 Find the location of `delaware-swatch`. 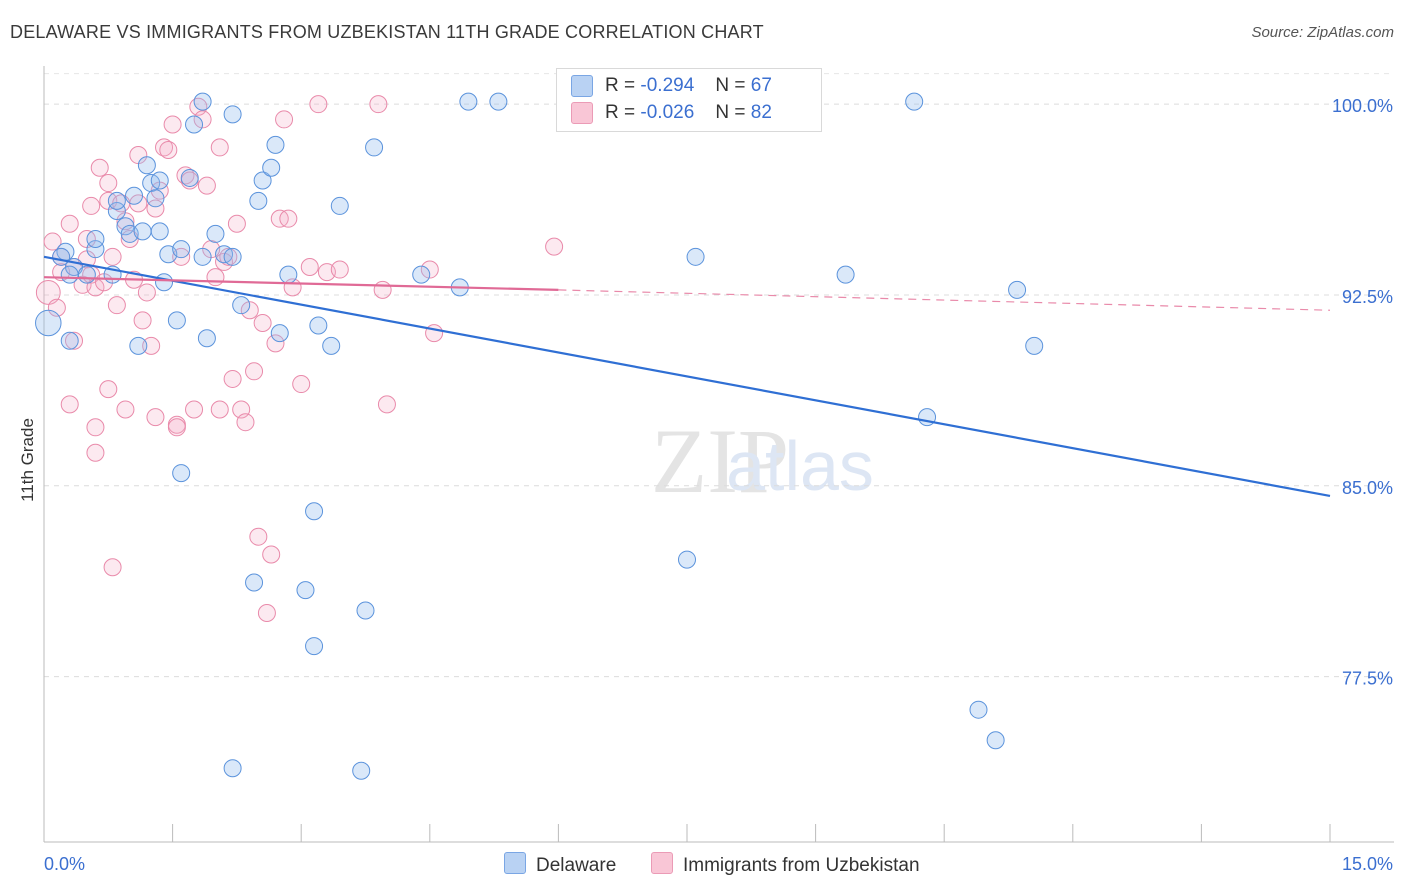

delaware-swatch is located at coordinates (582, 86).